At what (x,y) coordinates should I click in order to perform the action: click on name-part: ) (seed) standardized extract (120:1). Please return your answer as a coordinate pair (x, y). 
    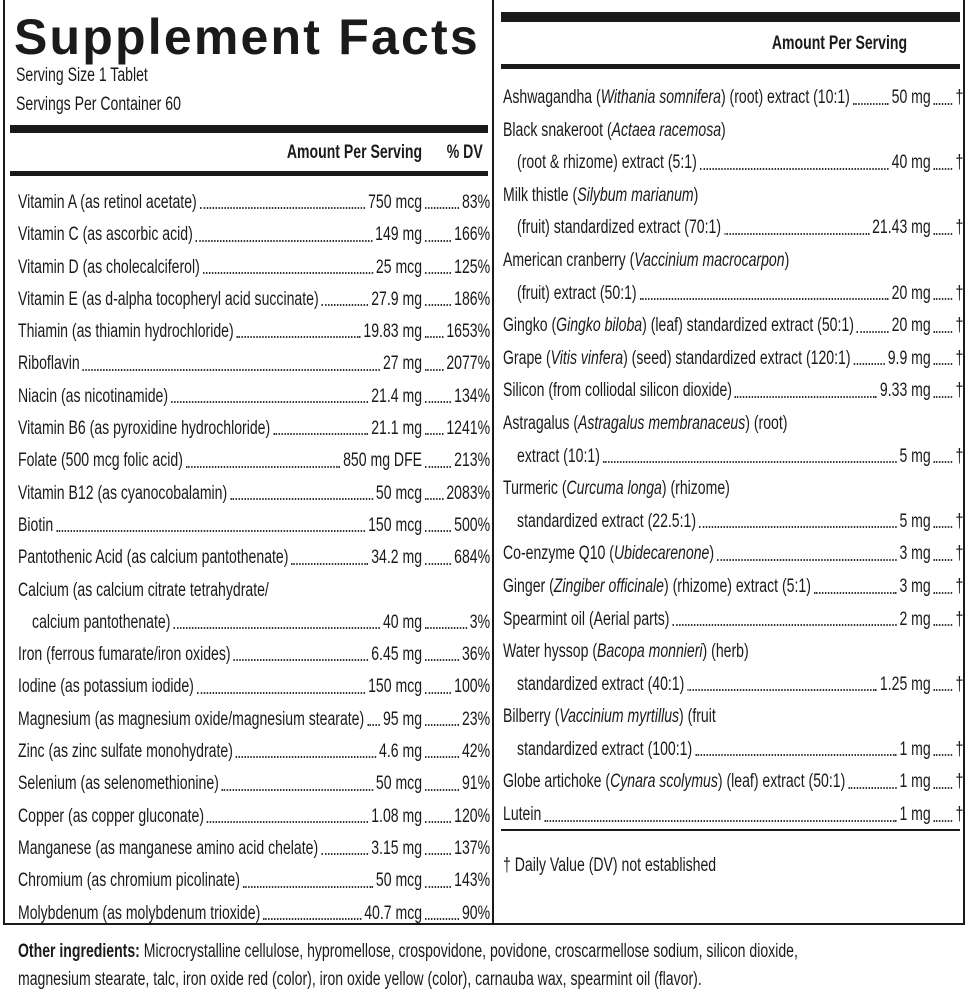
    Looking at the image, I should click on (737, 358).